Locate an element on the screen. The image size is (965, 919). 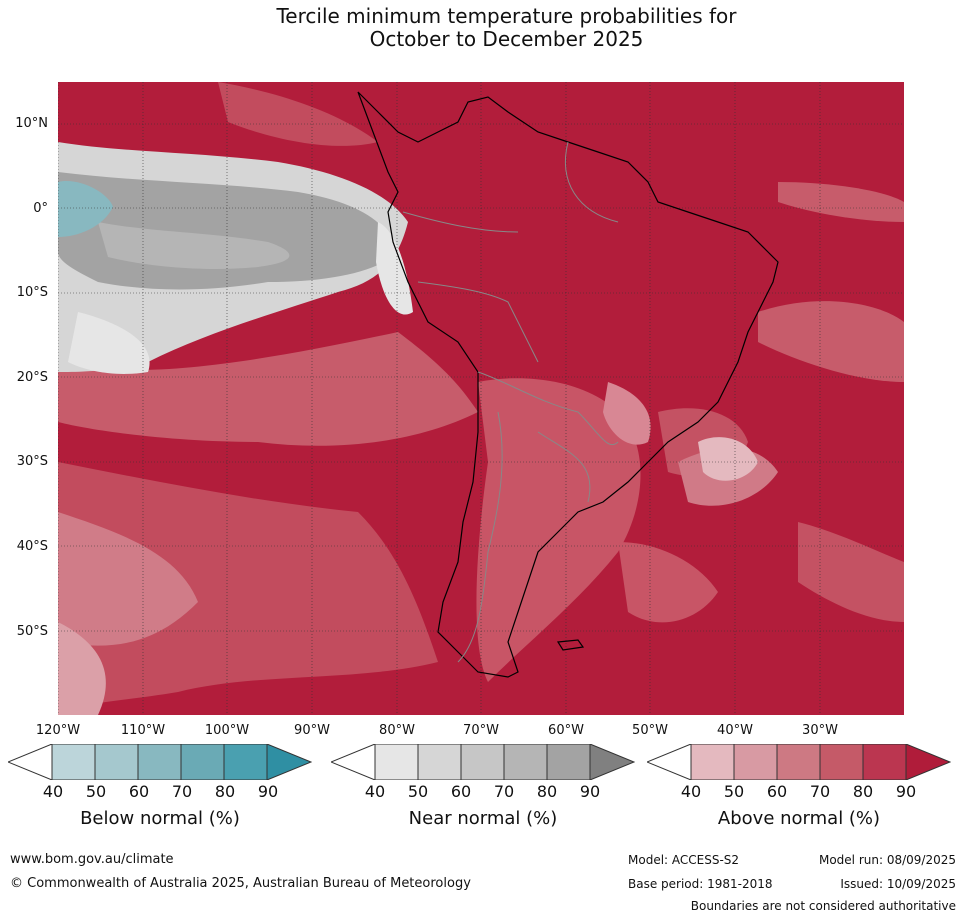
near-normal-zones is located at coordinates (235, 258).